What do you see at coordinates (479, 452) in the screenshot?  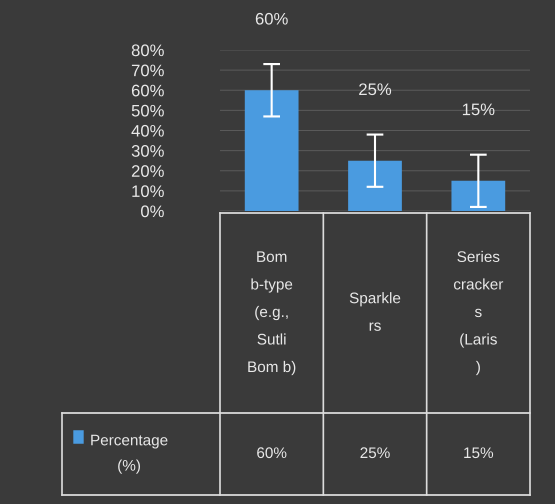 I see `data-label: 15%` at bounding box center [479, 452].